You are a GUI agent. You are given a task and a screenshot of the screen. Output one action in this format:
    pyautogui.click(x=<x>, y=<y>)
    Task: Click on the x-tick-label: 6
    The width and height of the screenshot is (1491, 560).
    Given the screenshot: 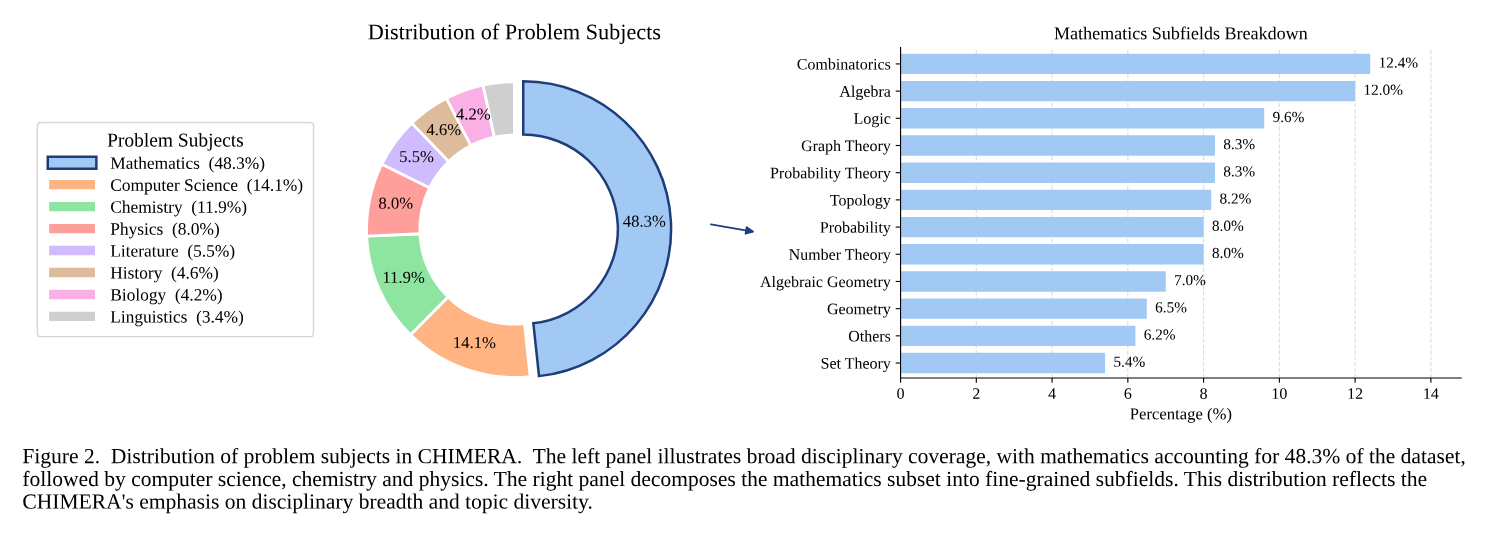 What is the action you would take?
    pyautogui.click(x=1128, y=393)
    